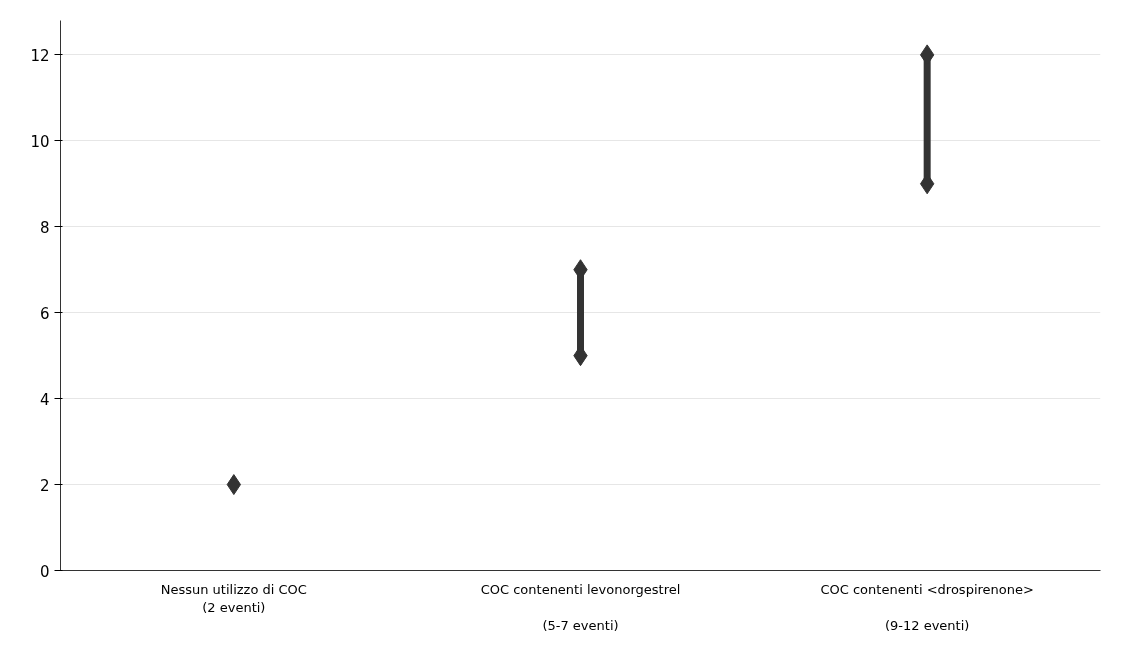  I want to click on y-tick-label: 4, so click(44, 399).